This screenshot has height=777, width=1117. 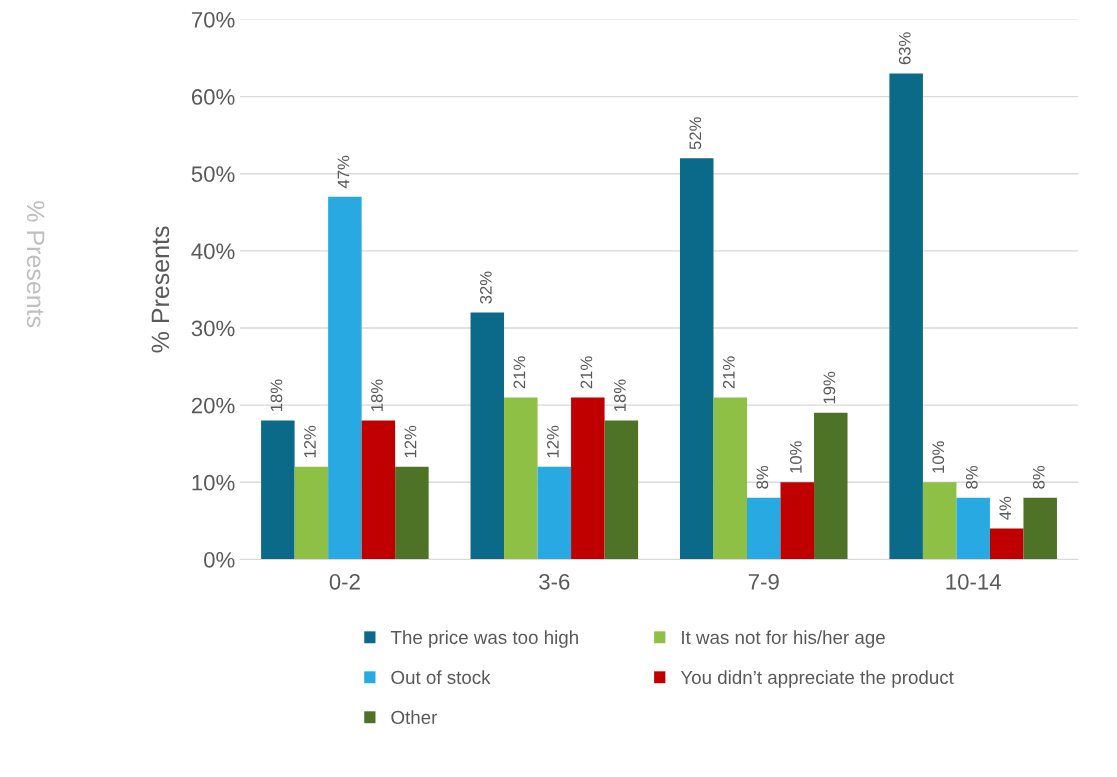 I want to click on y-tick-label: 70%, so click(x=213, y=19).